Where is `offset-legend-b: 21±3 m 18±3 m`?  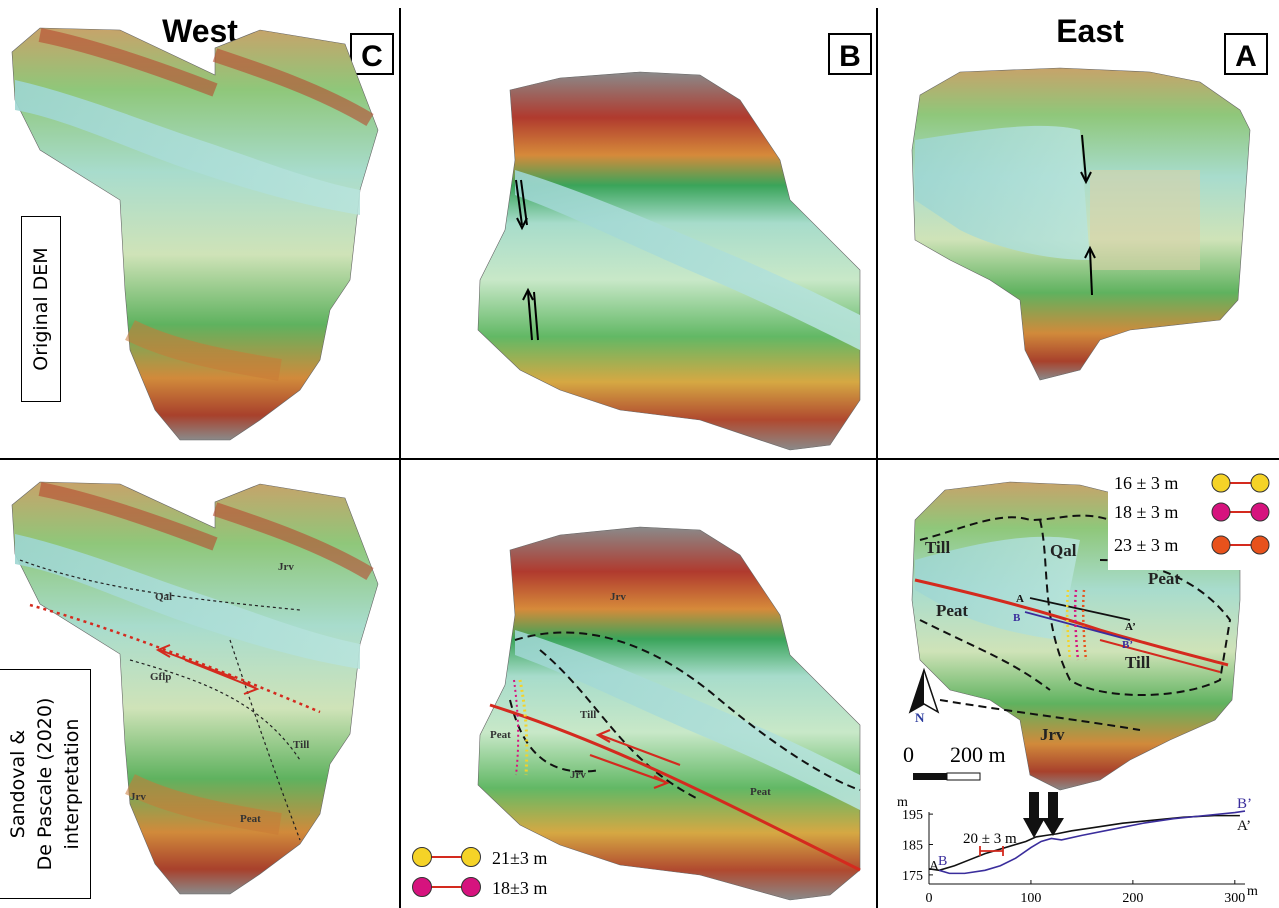 offset-legend-b: 21±3 m 18±3 m is located at coordinates (479, 872).